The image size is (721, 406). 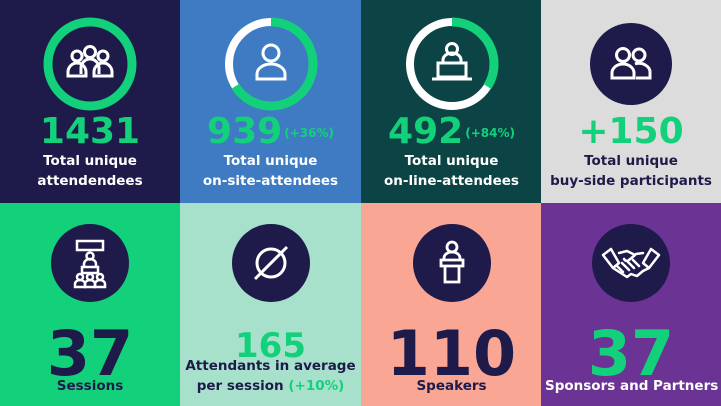 I want to click on sessions-label: Sessions, so click(x=90, y=386).